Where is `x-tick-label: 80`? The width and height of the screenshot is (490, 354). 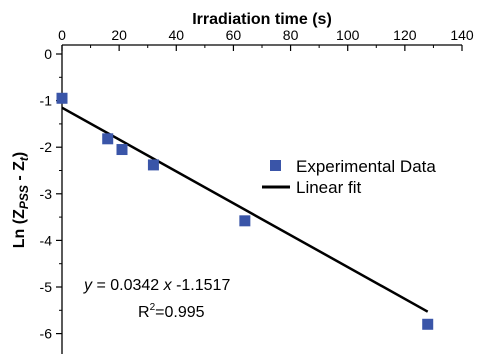
x-tick-label: 80 is located at coordinates (291, 35).